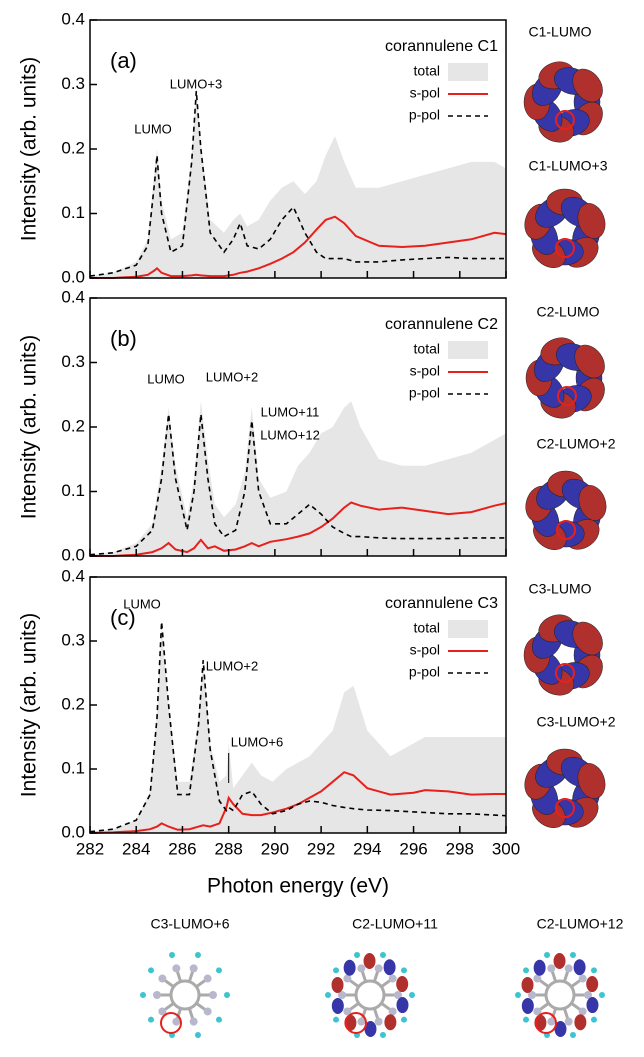  What do you see at coordinates (298, 730) in the screenshot?
I see `area` at bounding box center [298, 730].